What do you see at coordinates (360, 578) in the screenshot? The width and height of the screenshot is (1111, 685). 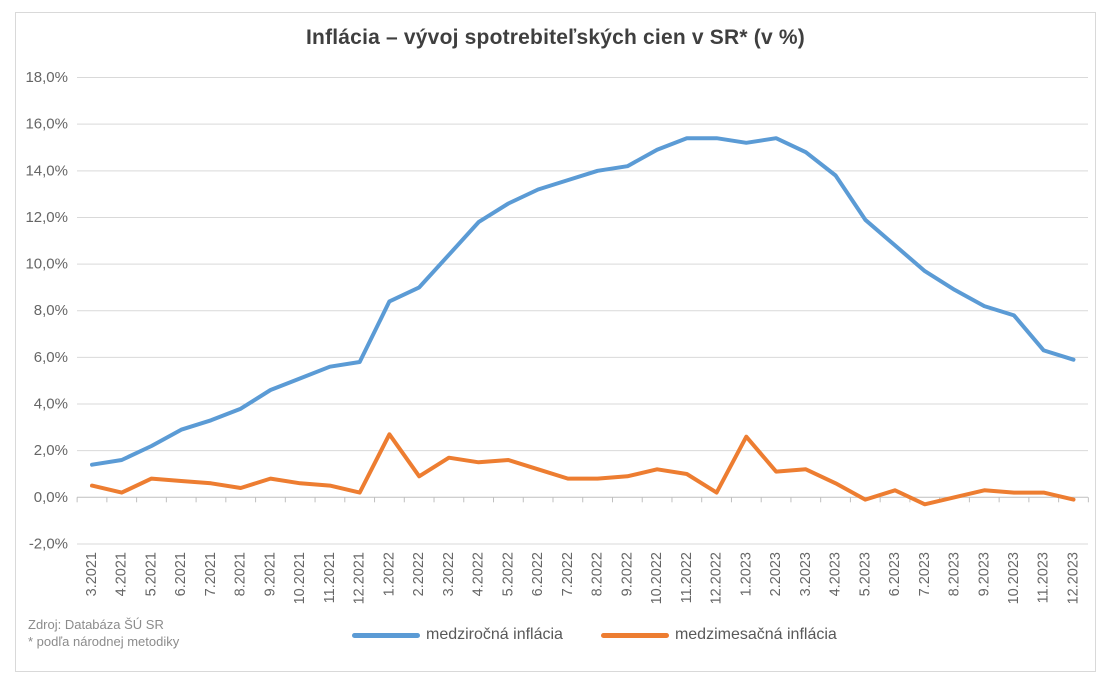 I see `svg-text: 12.2021` at bounding box center [360, 578].